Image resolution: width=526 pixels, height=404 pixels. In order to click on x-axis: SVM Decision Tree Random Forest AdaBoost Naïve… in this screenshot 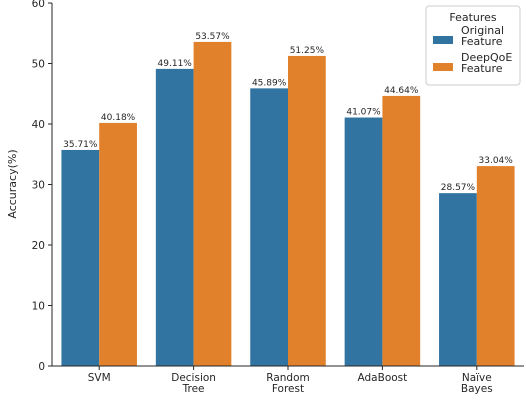, I will do `click(288, 380)`.